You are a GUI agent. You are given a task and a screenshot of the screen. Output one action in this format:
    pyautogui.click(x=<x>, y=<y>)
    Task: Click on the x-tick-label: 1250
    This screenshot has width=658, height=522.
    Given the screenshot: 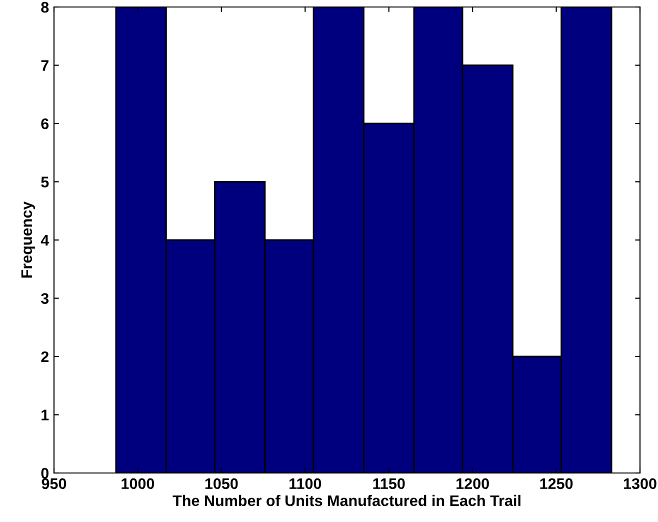 What is the action you would take?
    pyautogui.click(x=556, y=484)
    